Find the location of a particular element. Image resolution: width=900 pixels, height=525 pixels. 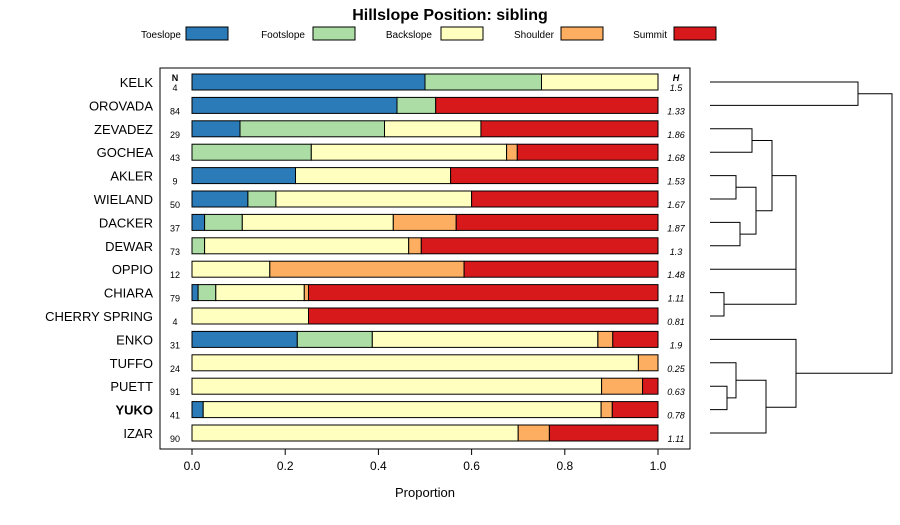

h-value-yuko: 0.78 is located at coordinates (676, 416).